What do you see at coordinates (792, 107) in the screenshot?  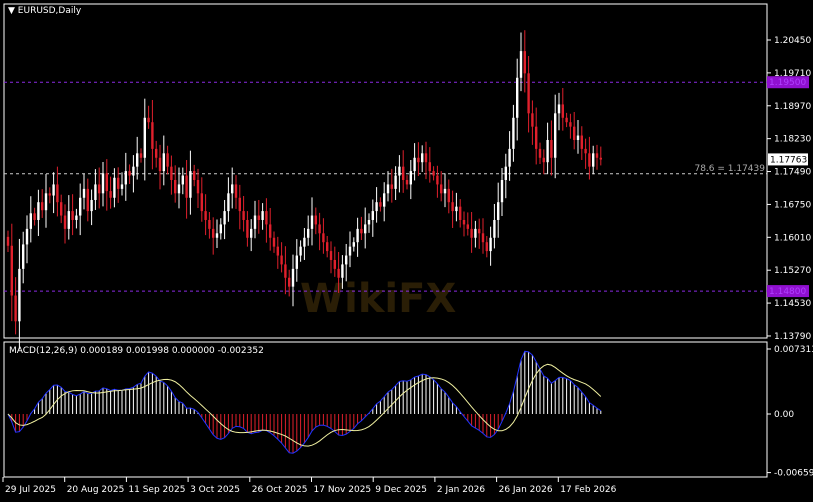 I see `price-tick-label: 1.18970` at bounding box center [792, 107].